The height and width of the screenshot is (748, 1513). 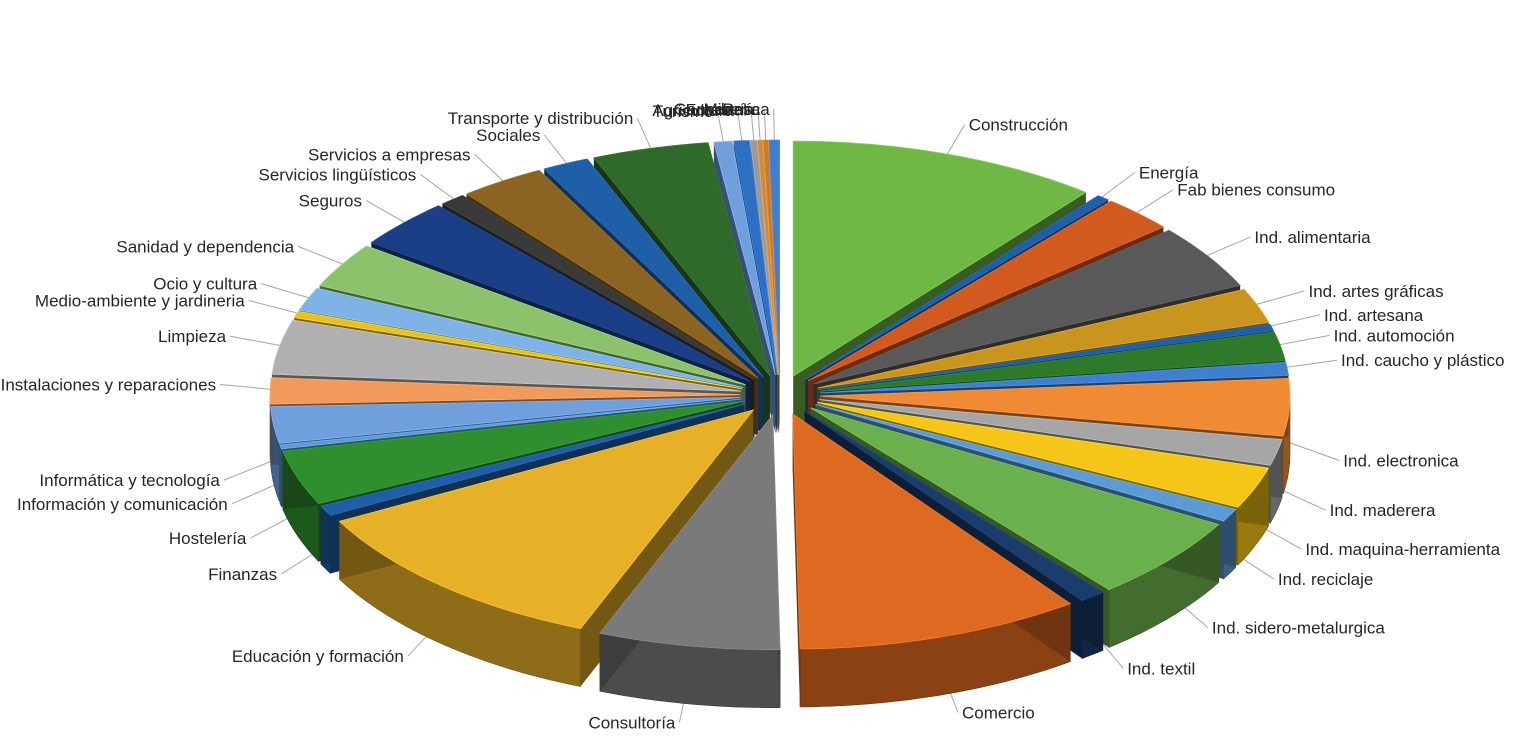 What do you see at coordinates (998, 713) in the screenshot?
I see `label-comercio: Comercio` at bounding box center [998, 713].